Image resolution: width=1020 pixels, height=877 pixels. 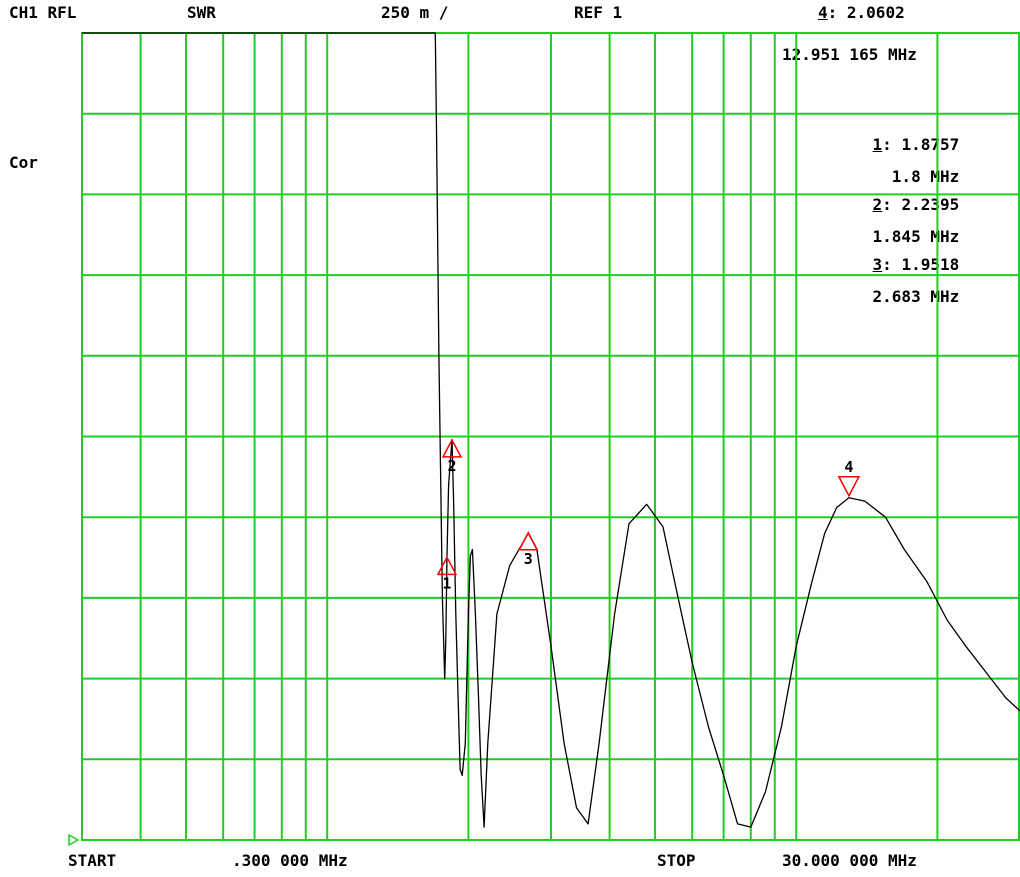 What do you see at coordinates (528, 541) in the screenshot?
I see `marker-3-triangle` at bounding box center [528, 541].